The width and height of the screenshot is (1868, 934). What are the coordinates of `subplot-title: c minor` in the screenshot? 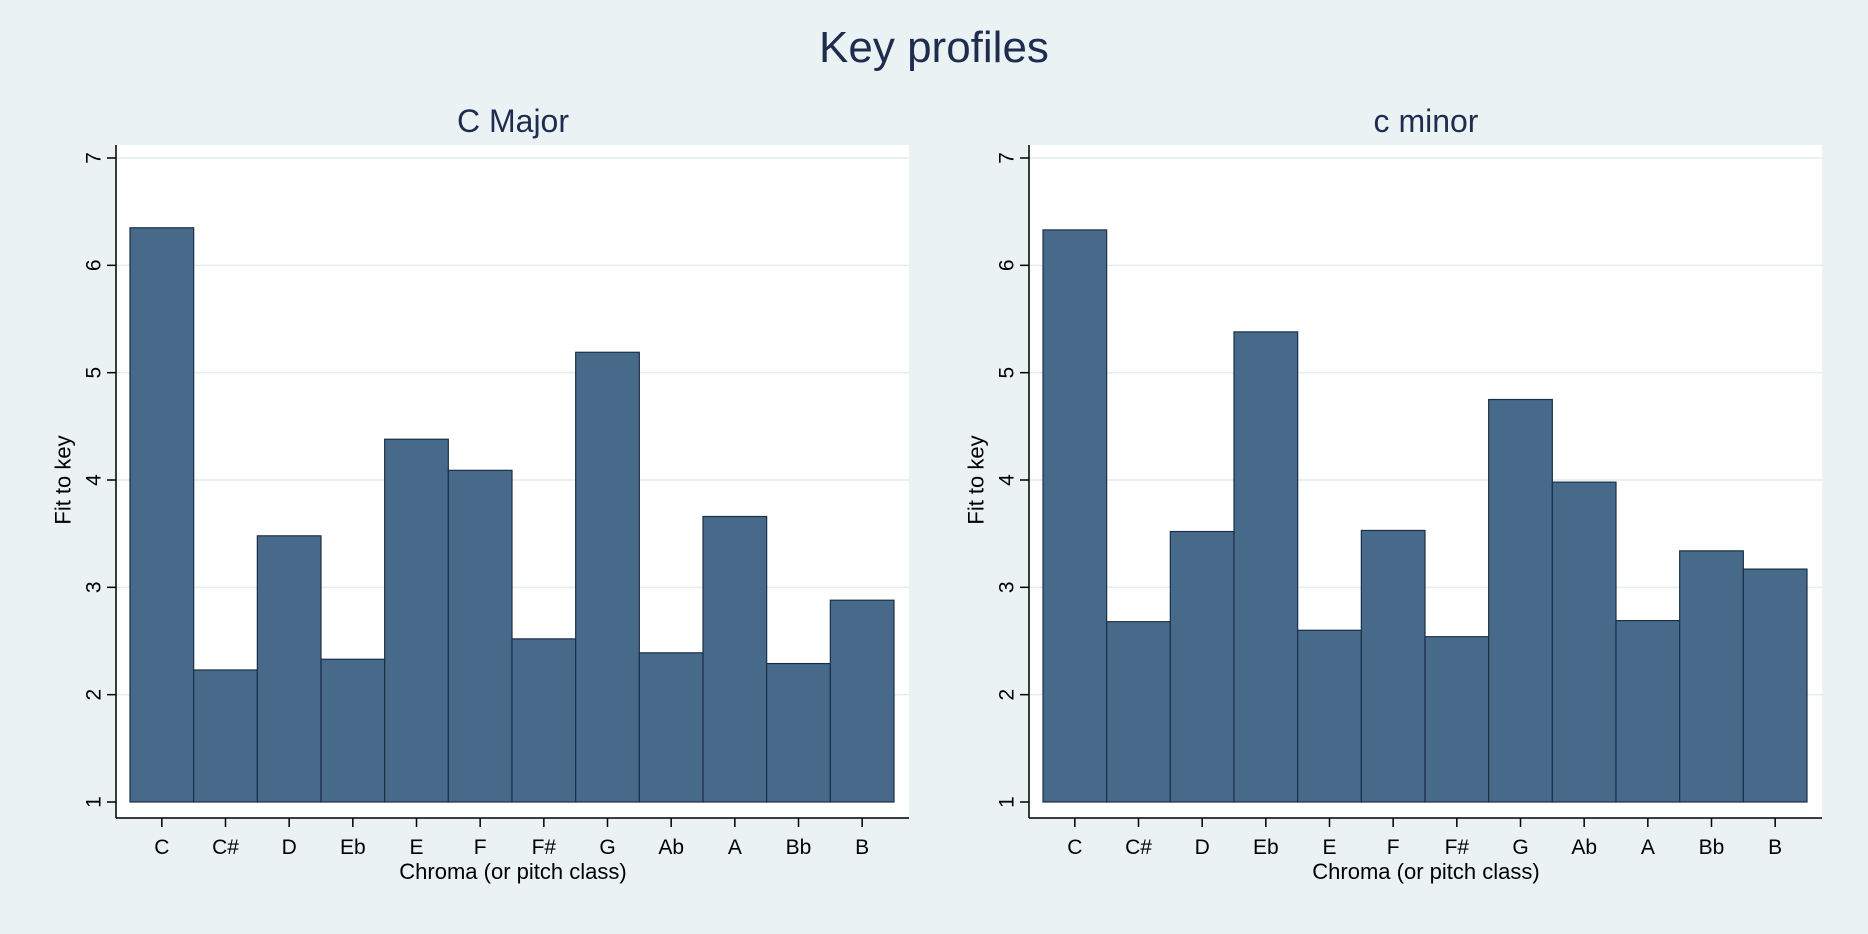 It's located at (1426, 121).